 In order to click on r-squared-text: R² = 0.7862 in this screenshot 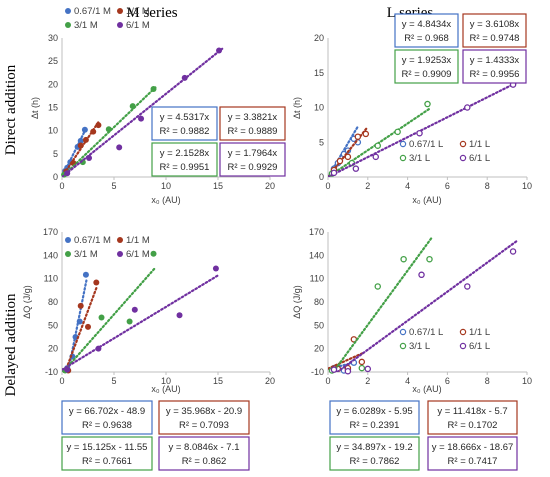, I will do `click(375, 461)`.